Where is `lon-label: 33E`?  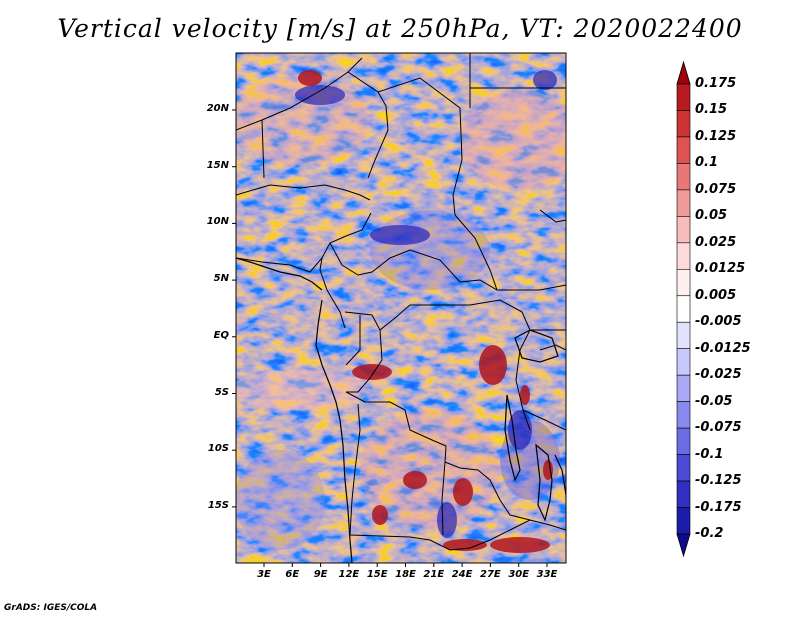 lon-label: 33E is located at coordinates (547, 574).